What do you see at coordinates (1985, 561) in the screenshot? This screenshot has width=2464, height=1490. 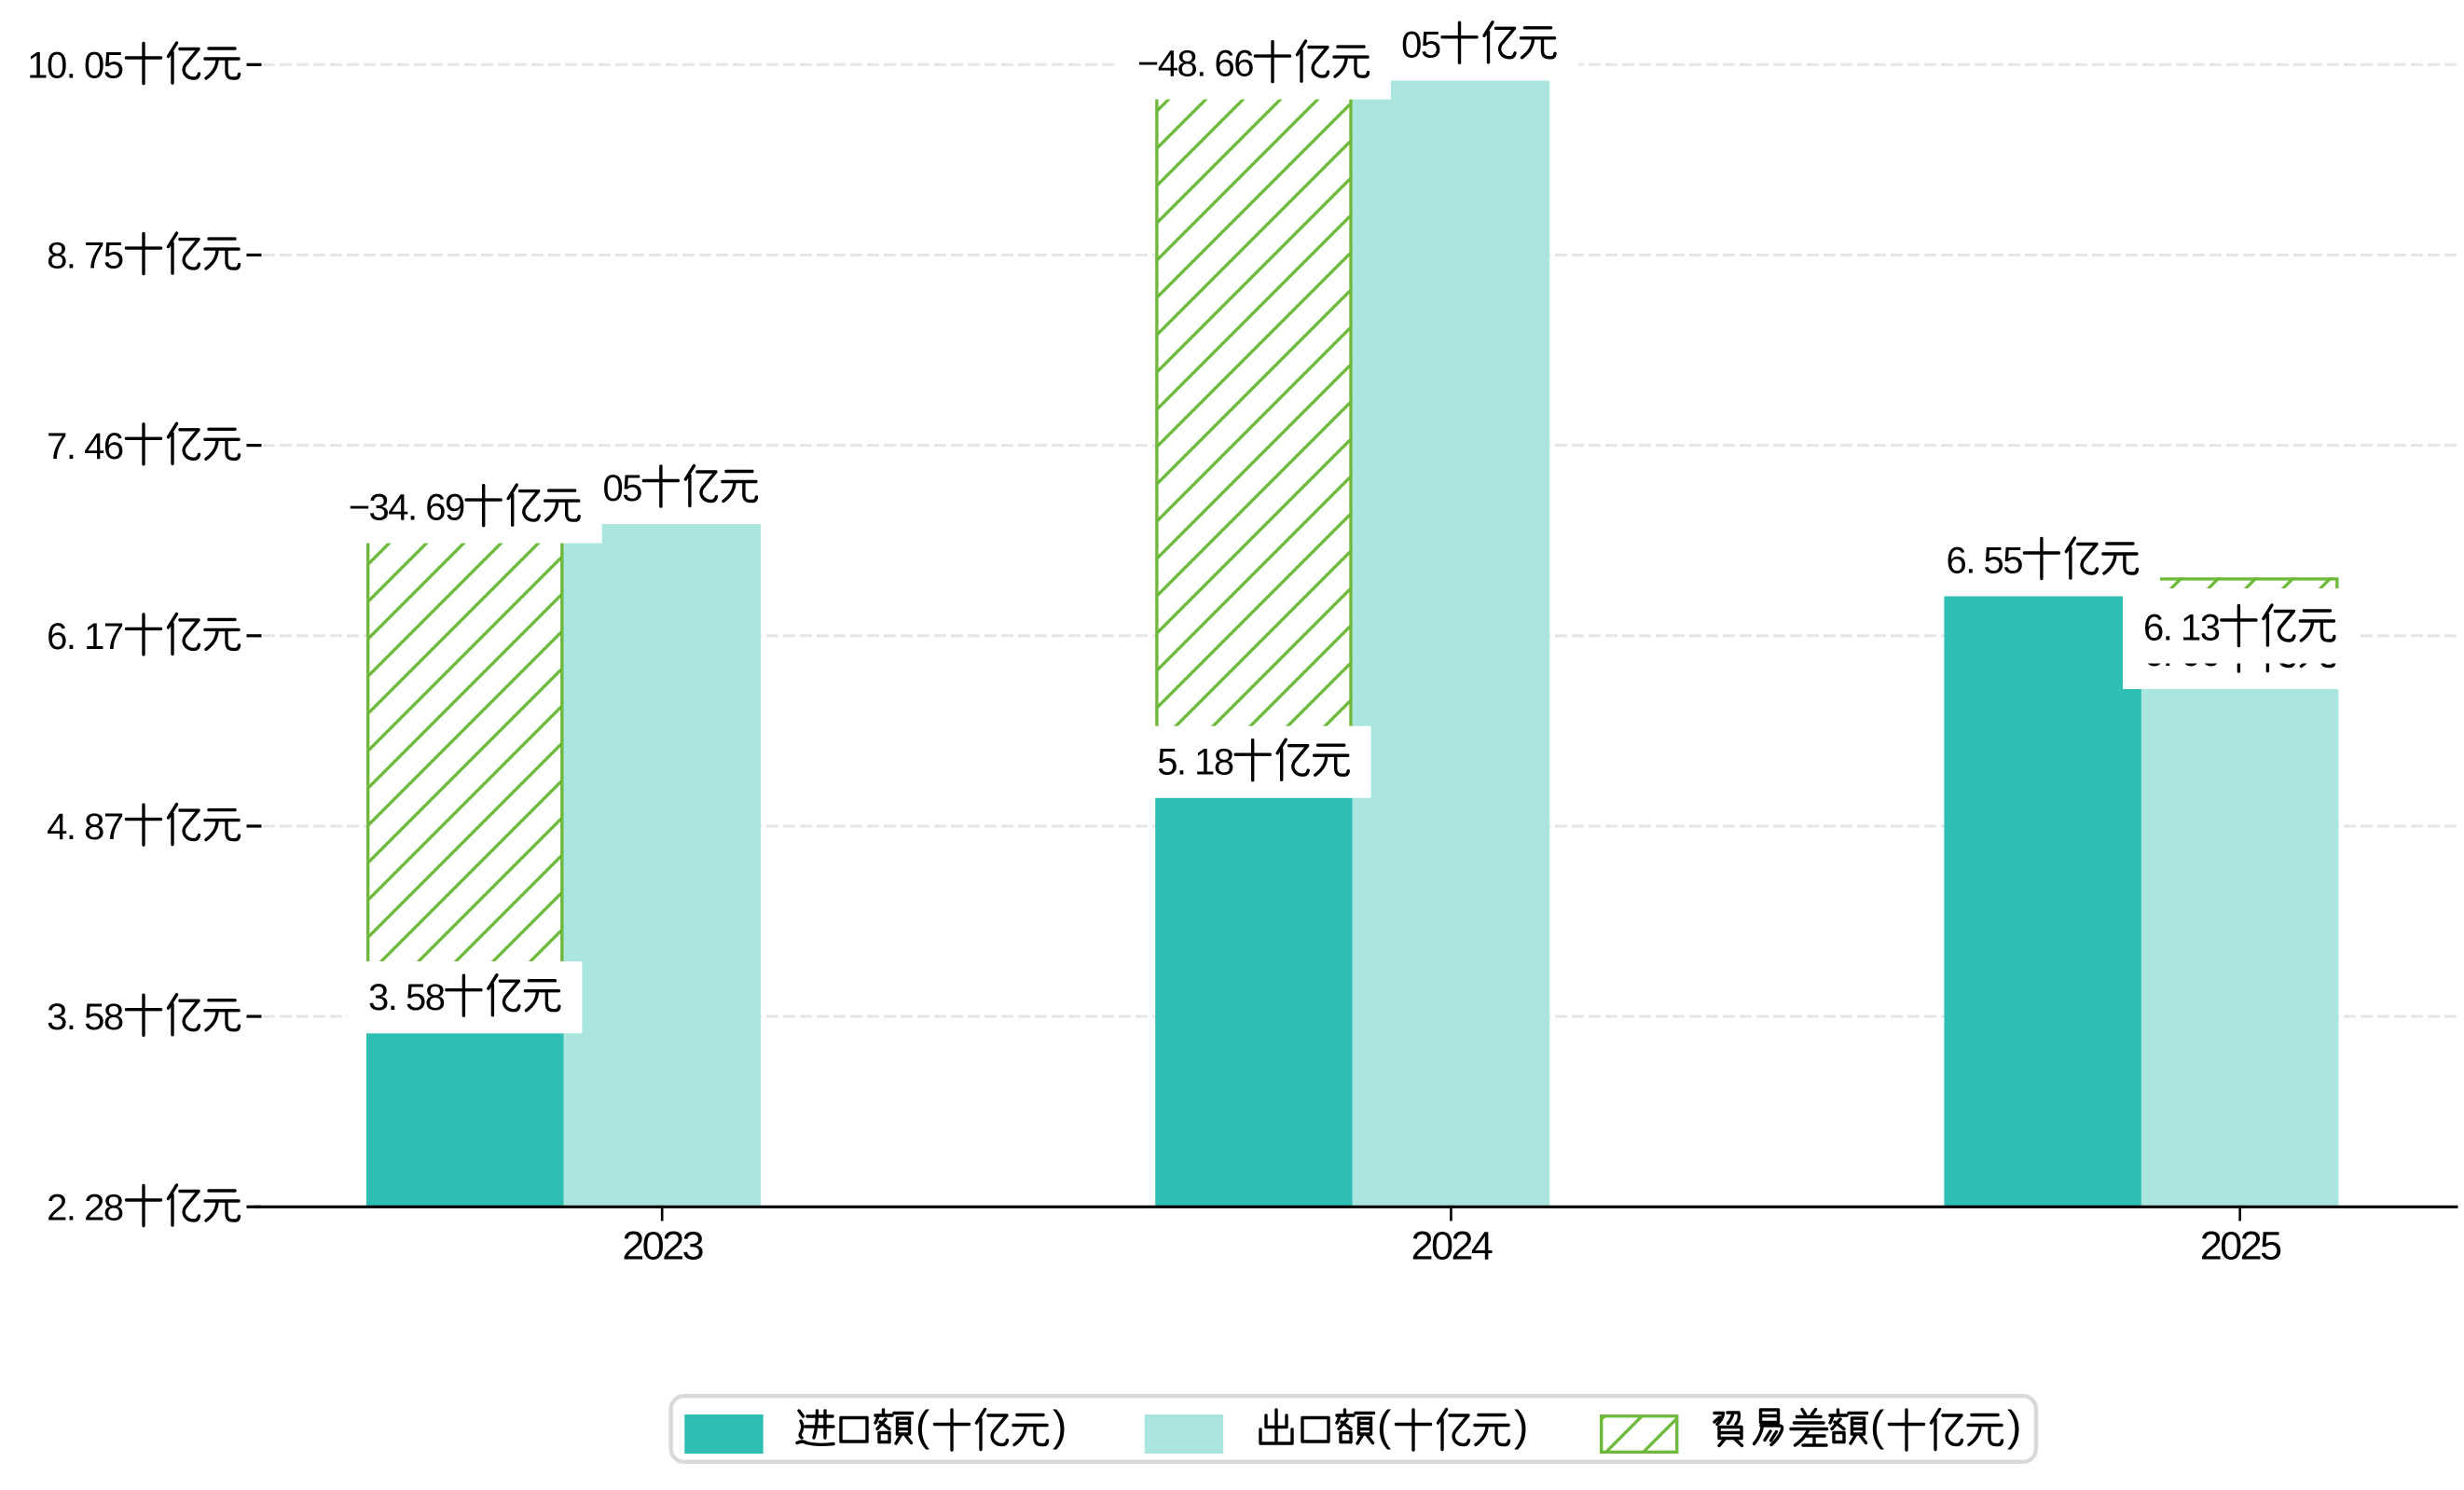 I see `svg-text: 6. 55` at bounding box center [1985, 561].